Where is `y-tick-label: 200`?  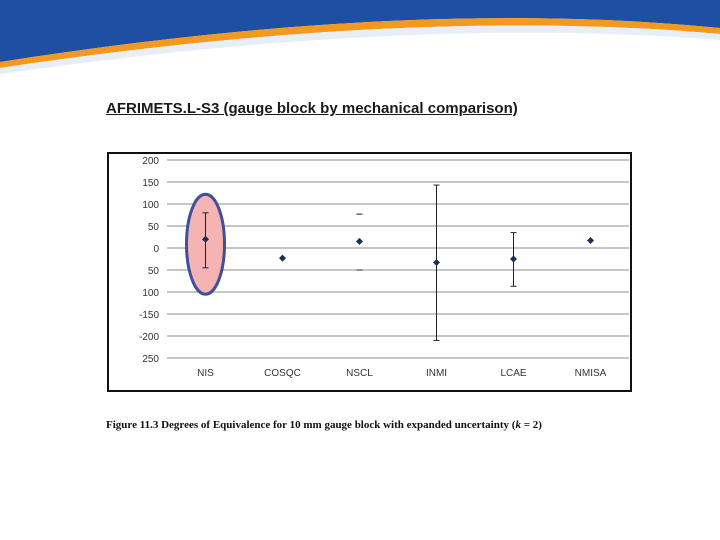 y-tick-label: 200 is located at coordinates (150, 161).